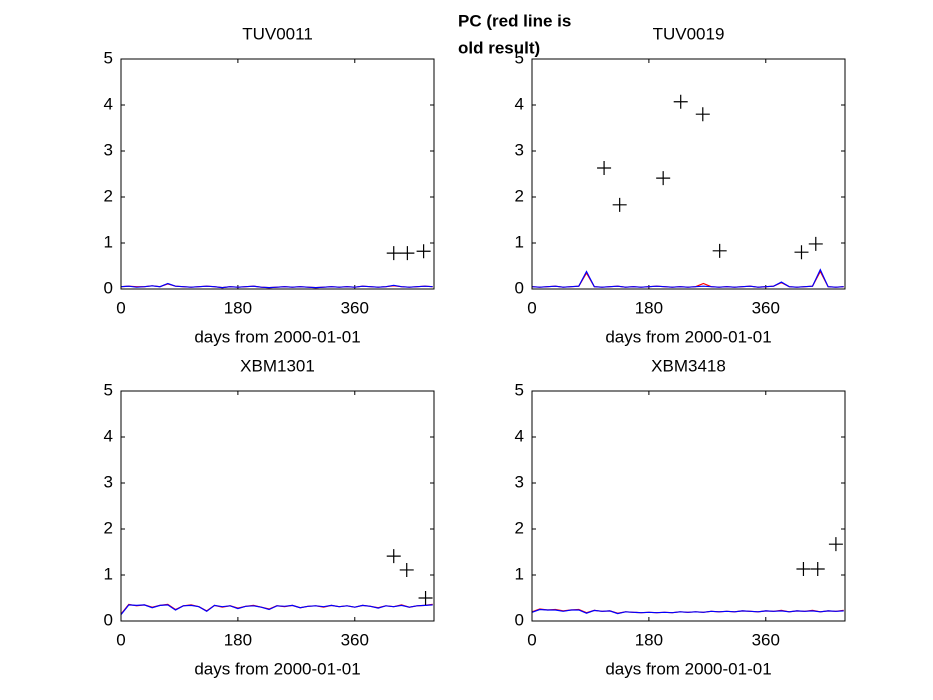 This screenshot has width=933, height=700. What do you see at coordinates (689, 33) in the screenshot?
I see `chart-title: TUV0019` at bounding box center [689, 33].